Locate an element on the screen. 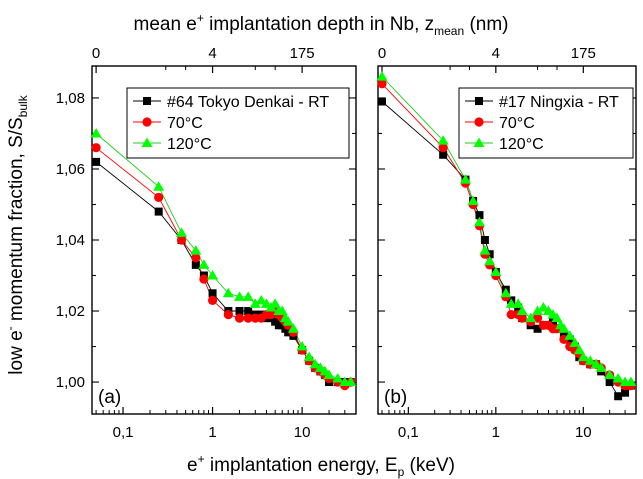  panel-label: (a) is located at coordinates (109, 397).